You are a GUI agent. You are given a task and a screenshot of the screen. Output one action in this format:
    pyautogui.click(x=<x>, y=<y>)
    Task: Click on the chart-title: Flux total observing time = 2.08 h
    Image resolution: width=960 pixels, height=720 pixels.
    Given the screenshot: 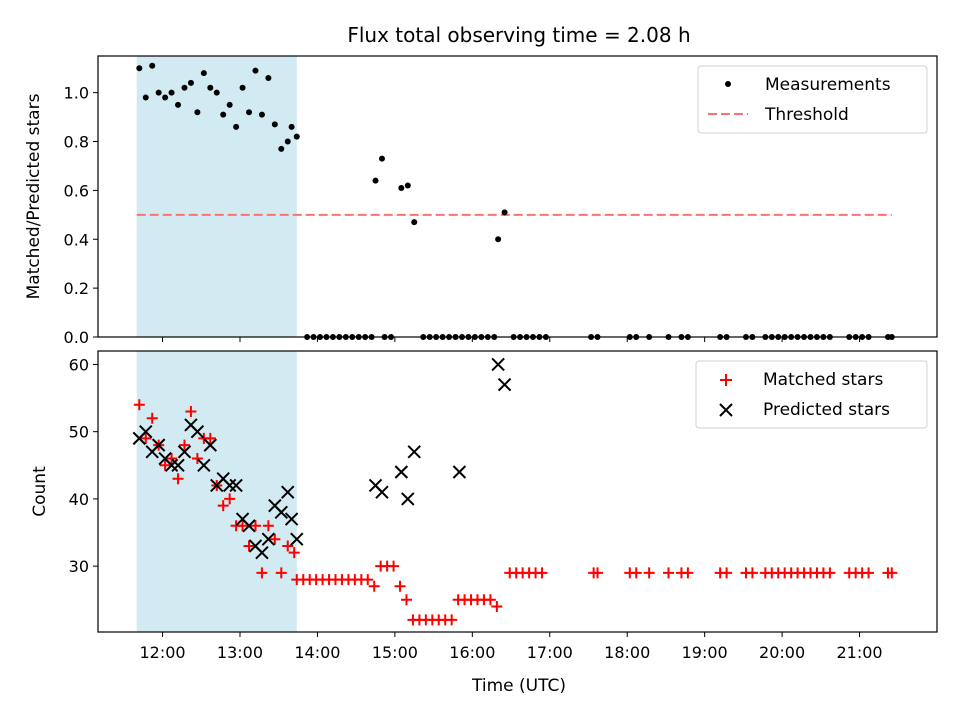 What is the action you would take?
    pyautogui.click(x=518, y=35)
    